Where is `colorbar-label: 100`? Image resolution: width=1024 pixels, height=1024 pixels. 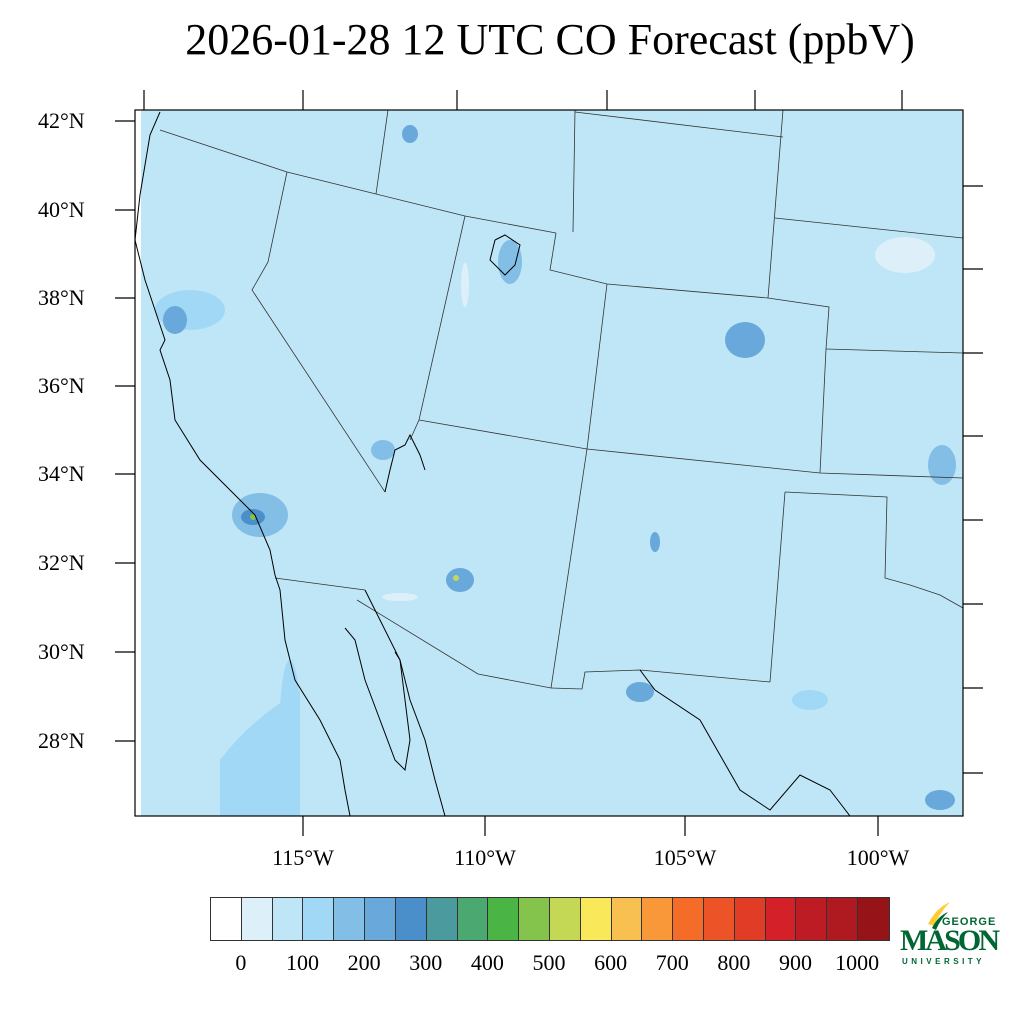
colorbar-label: 100 is located at coordinates (302, 962).